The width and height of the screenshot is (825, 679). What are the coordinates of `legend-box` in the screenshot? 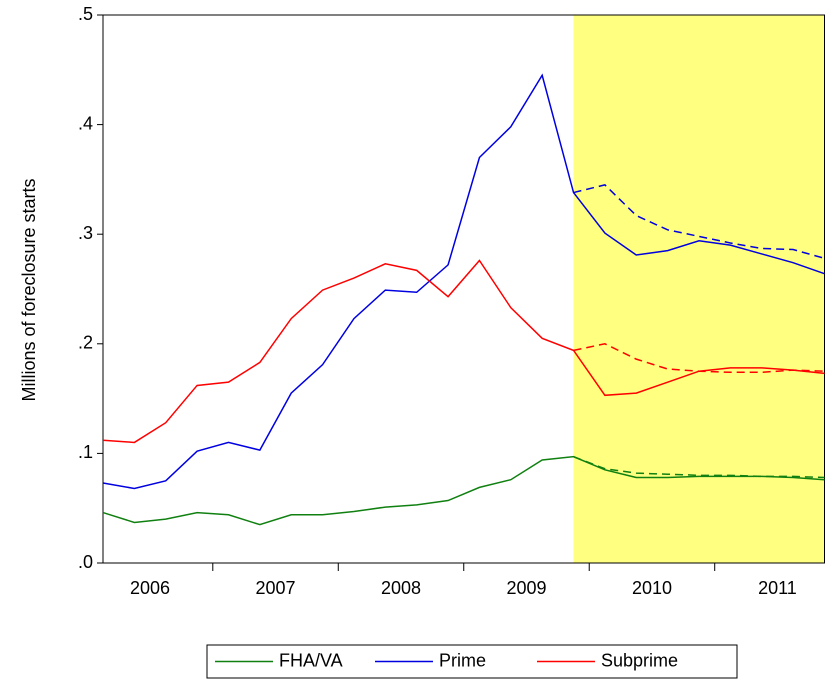 It's located at (472, 661).